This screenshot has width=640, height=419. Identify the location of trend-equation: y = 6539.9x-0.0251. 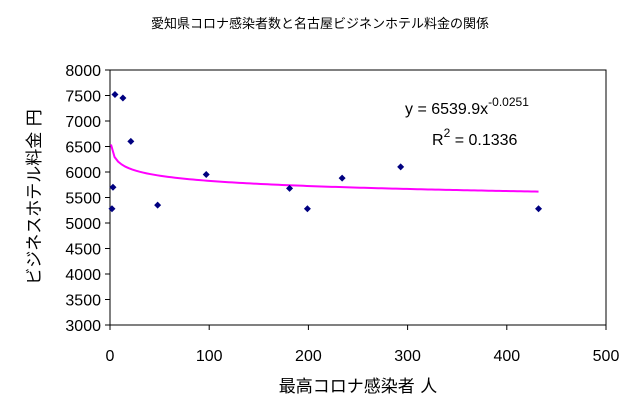
(467, 106).